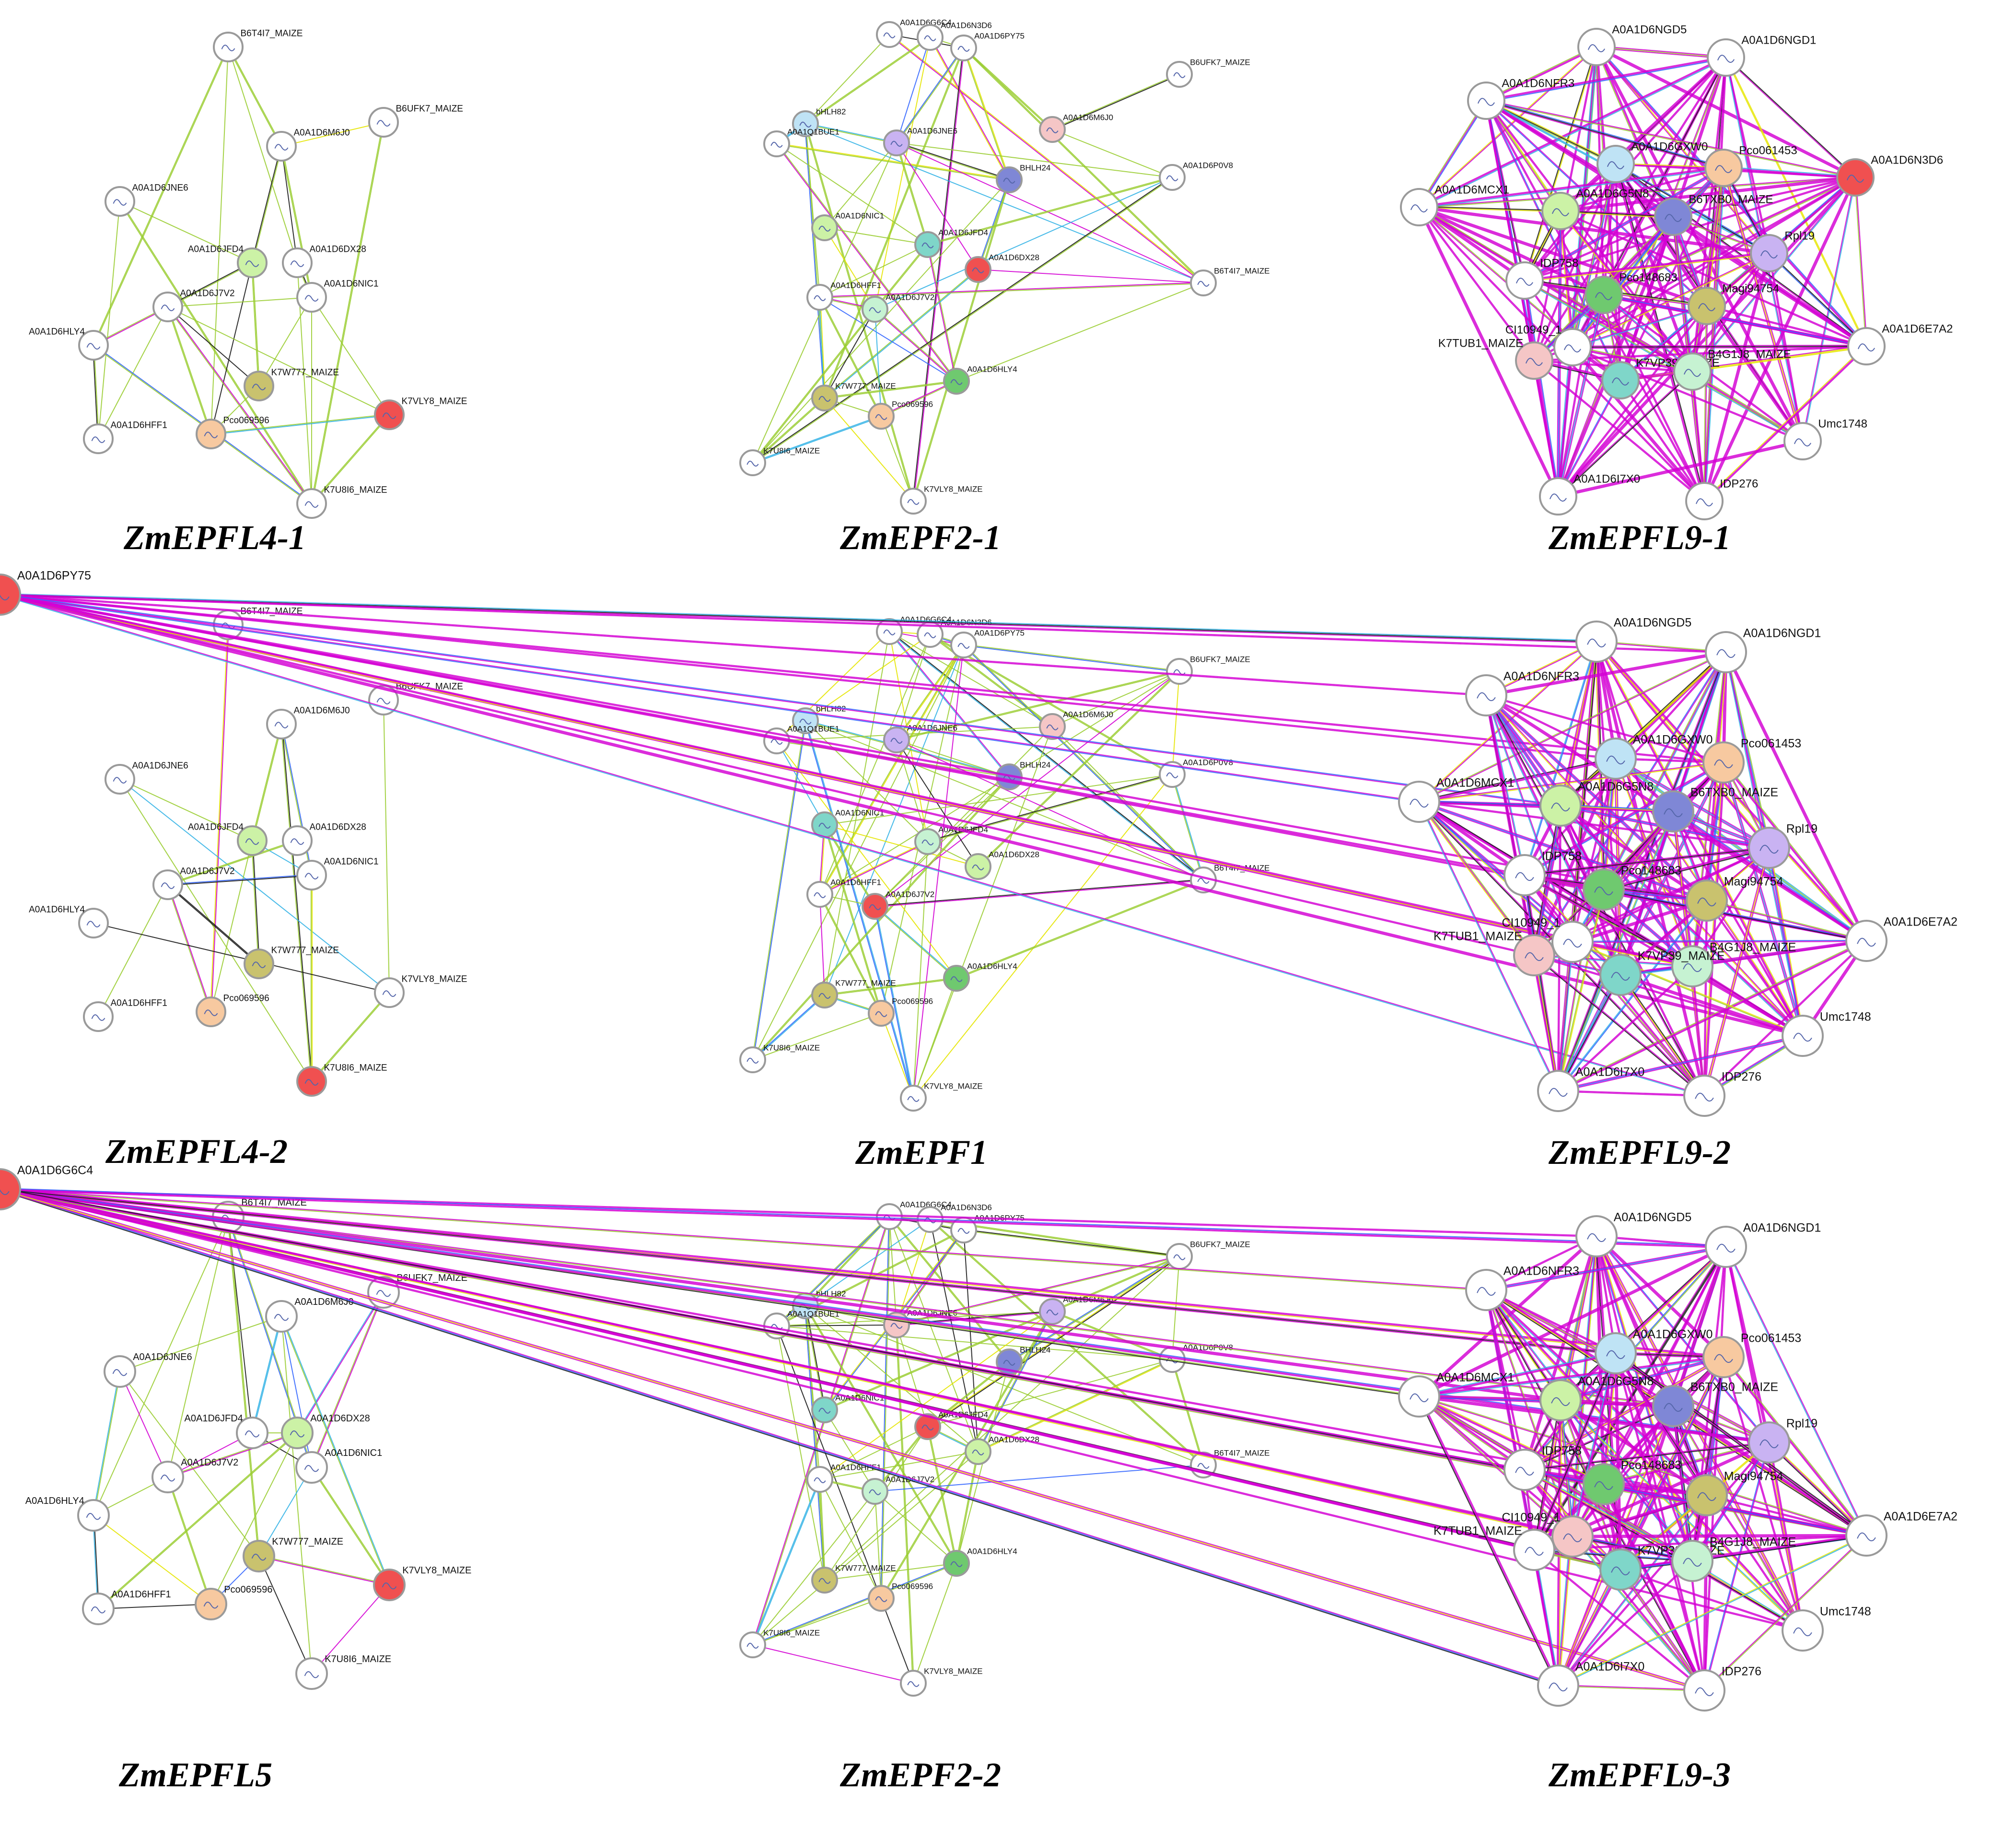 This screenshot has width=2016, height=1829. What do you see at coordinates (1456, 799) in the screenshot?
I see `protein-node: A0A1D6MCX1` at bounding box center [1456, 799].